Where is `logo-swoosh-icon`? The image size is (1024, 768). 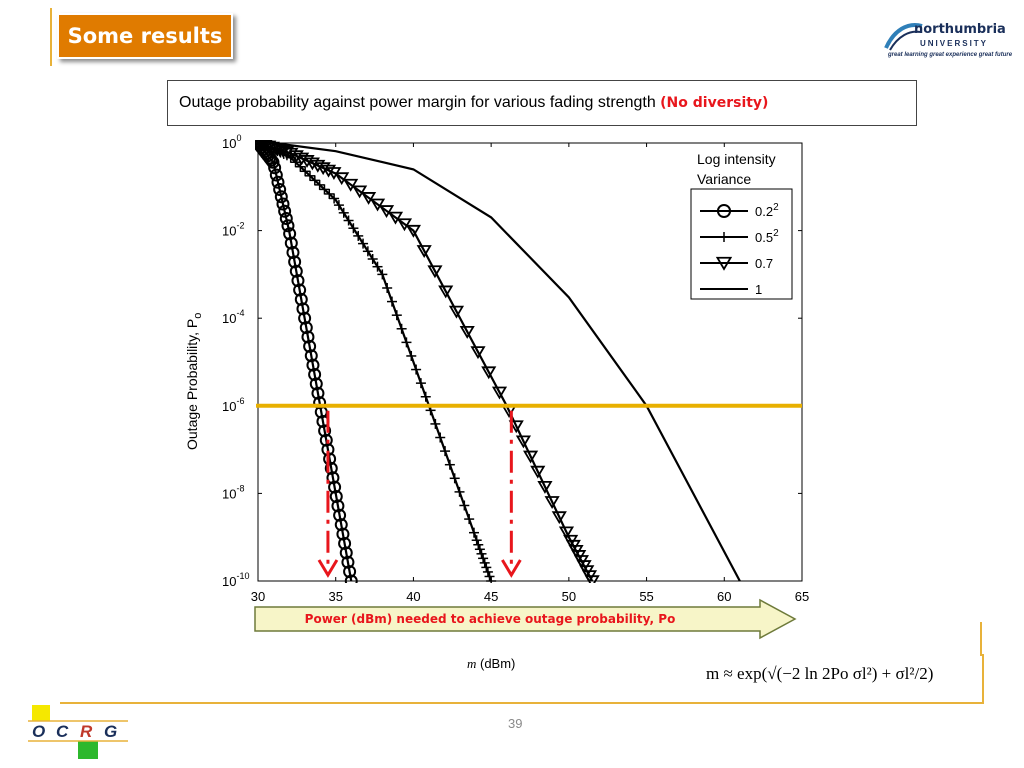
logo-swoosh-icon is located at coordinates (903, 37).